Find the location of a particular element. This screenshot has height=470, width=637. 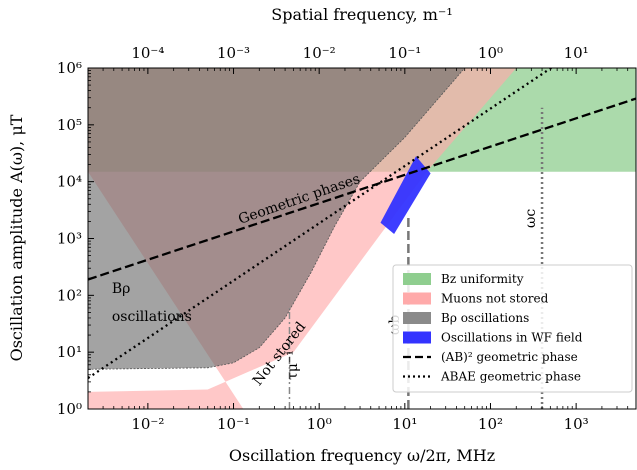

x2-tick-label: 10⁻² is located at coordinates (319, 53).